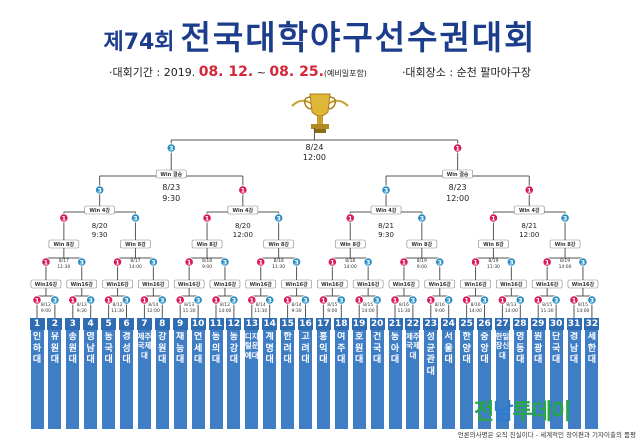 The image size is (640, 444). What do you see at coordinates (305, 348) in the screenshot?
I see `team-name: 고려대` at bounding box center [305, 348].